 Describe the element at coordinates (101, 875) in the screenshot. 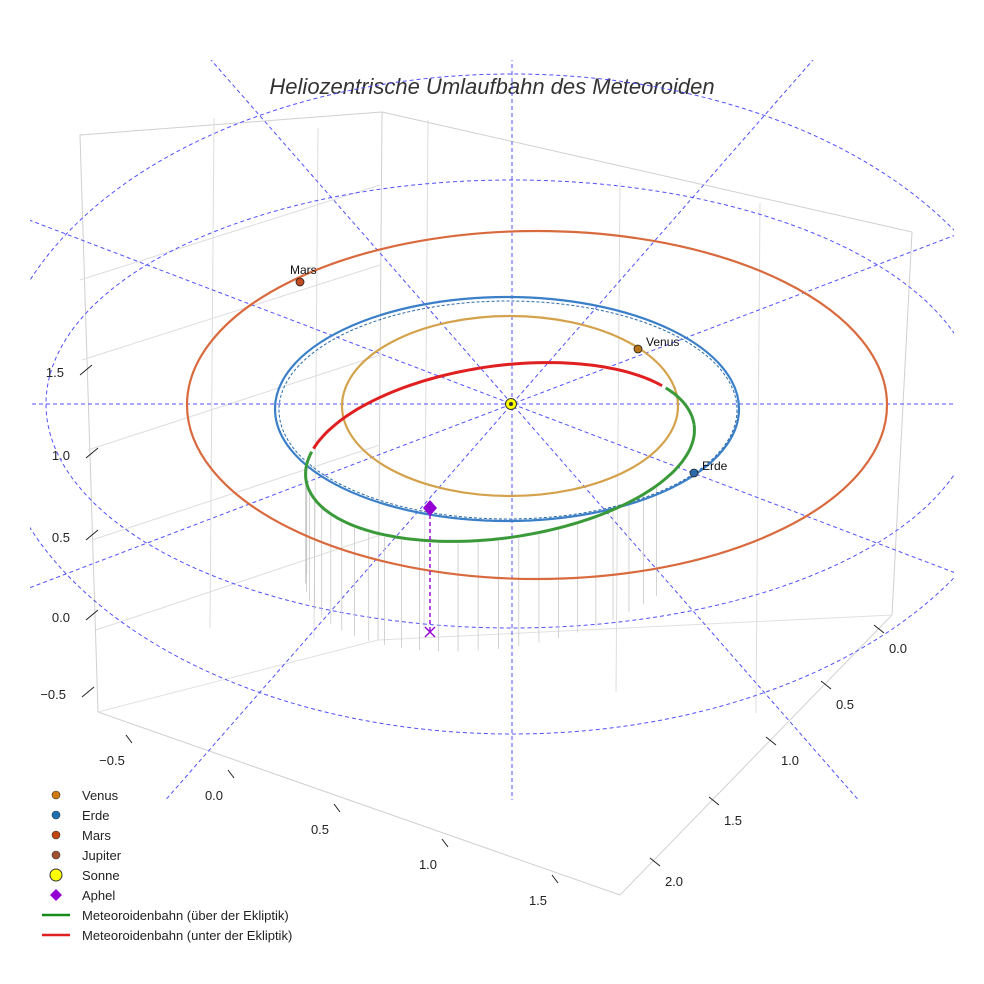

I see `legend-label: Sonne` at that location.